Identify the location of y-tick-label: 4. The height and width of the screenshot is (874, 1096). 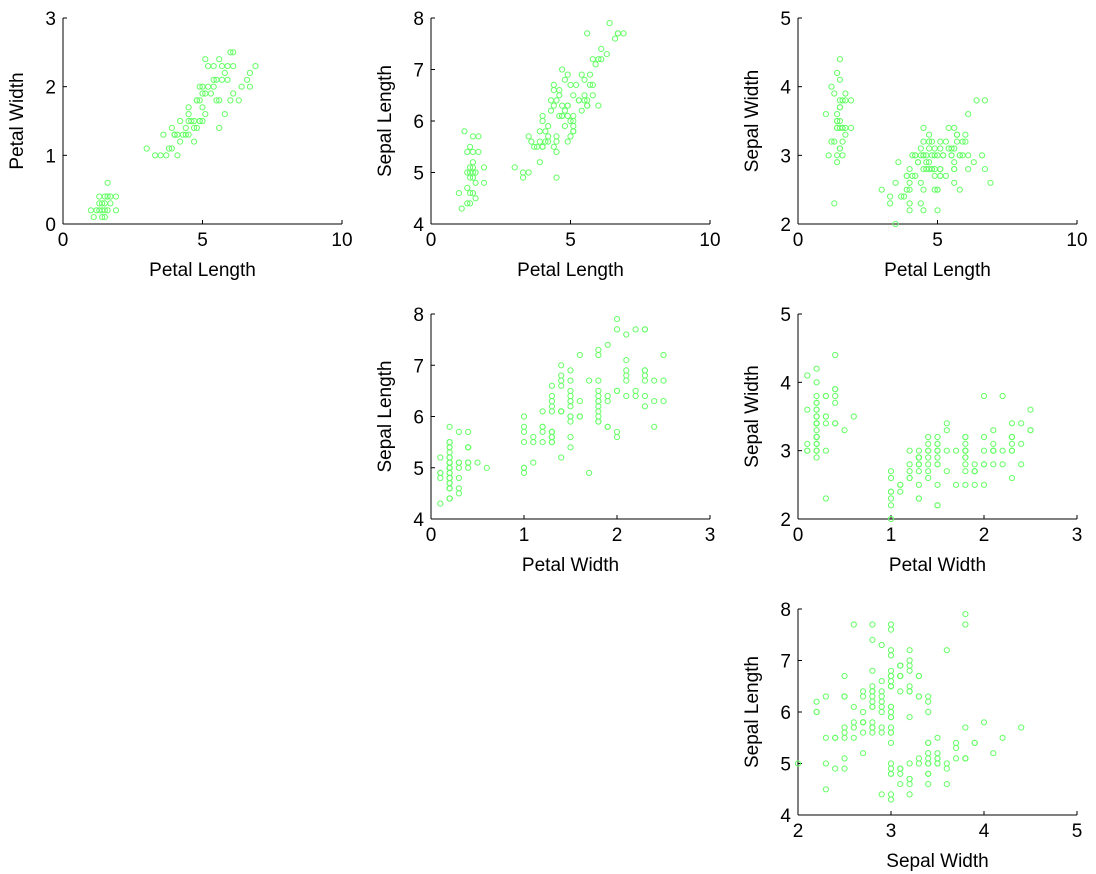
(418, 225).